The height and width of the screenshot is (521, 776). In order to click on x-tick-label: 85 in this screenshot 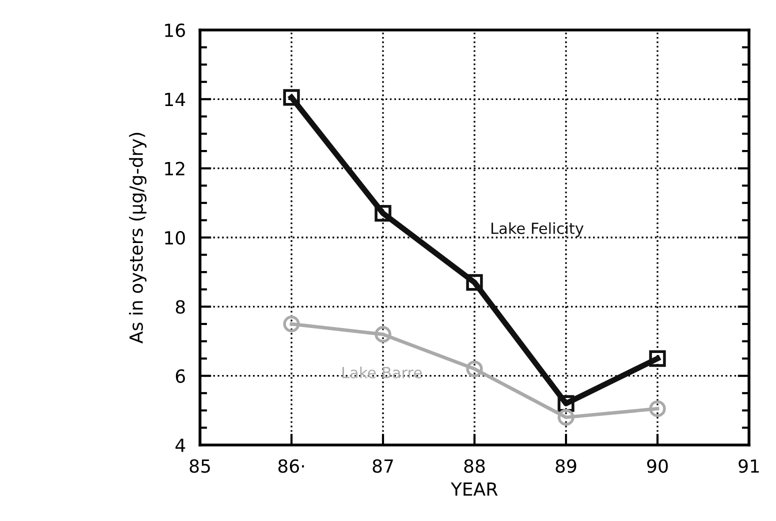, I will do `click(200, 466)`.